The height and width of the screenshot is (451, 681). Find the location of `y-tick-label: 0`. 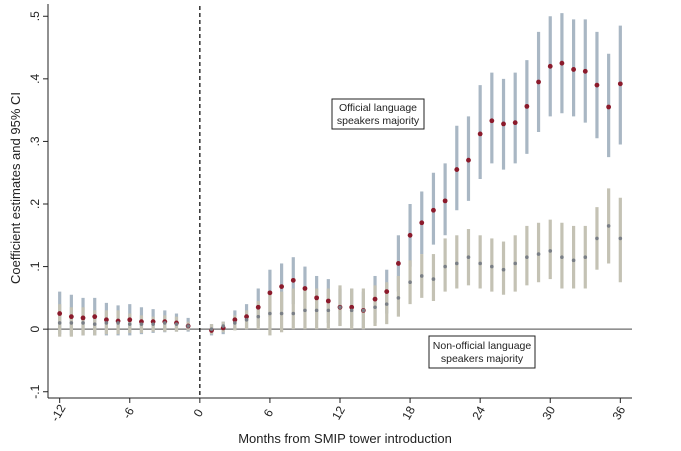

y-tick-label: 0 is located at coordinates (35, 329).